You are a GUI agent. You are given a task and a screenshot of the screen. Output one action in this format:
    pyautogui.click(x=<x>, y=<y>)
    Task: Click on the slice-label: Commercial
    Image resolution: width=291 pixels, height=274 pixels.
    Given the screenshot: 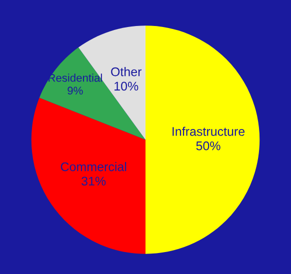 What is the action you would take?
    pyautogui.click(x=93, y=167)
    